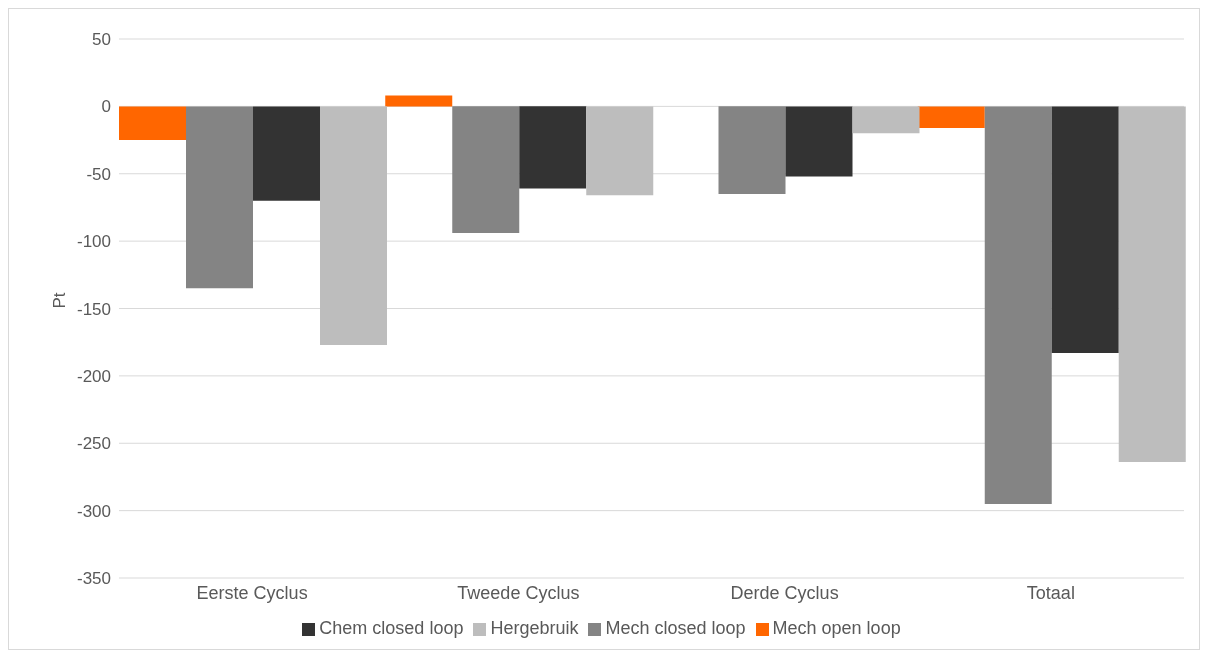 This screenshot has height=655, width=1206. I want to click on y-tick-label: -350, so click(93, 579).